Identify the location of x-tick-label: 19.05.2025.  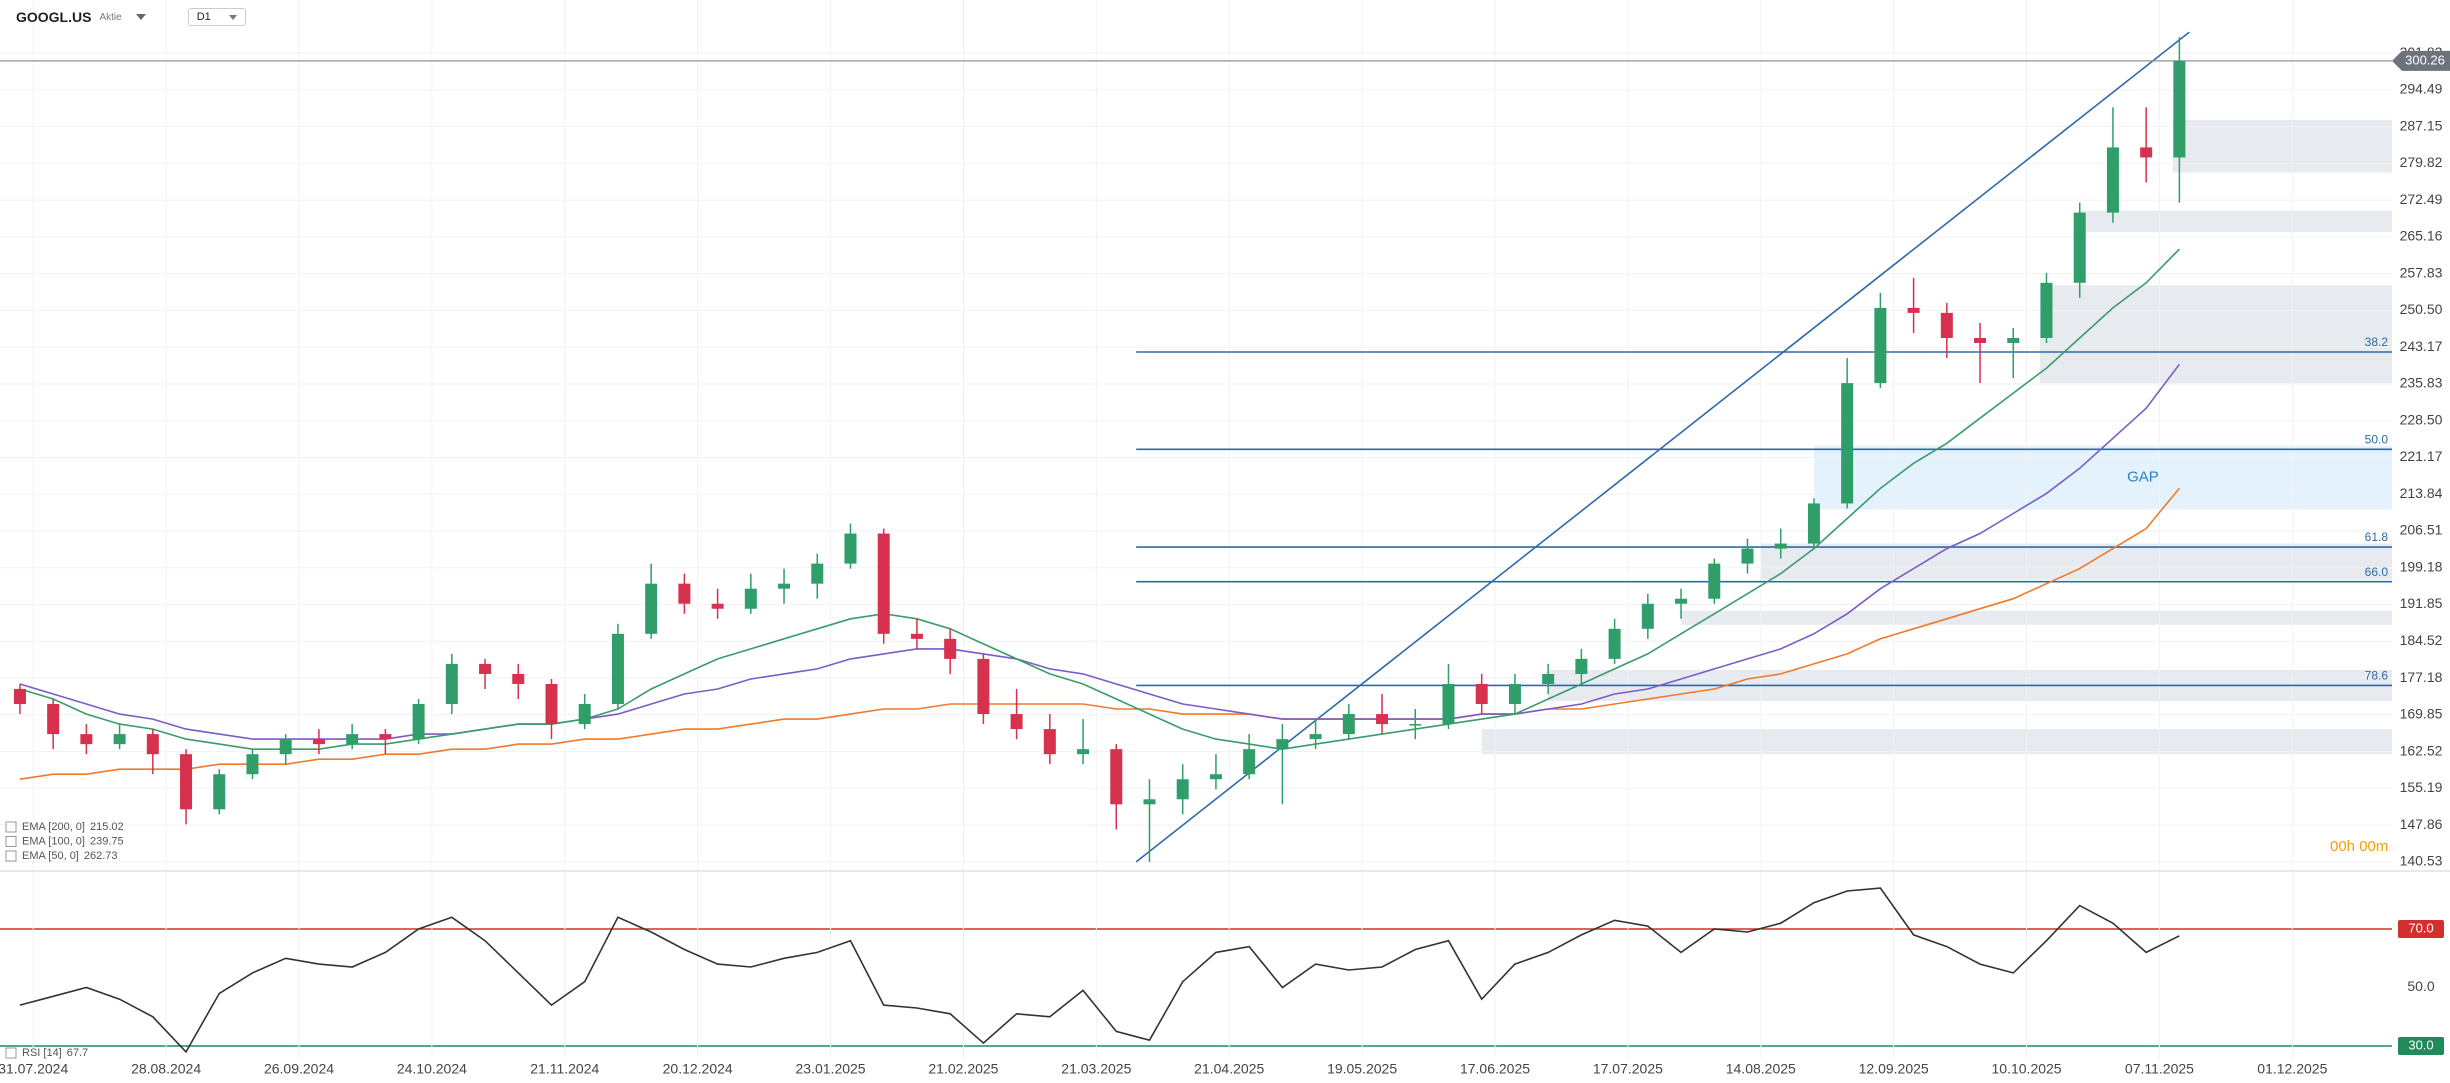
(1362, 1069).